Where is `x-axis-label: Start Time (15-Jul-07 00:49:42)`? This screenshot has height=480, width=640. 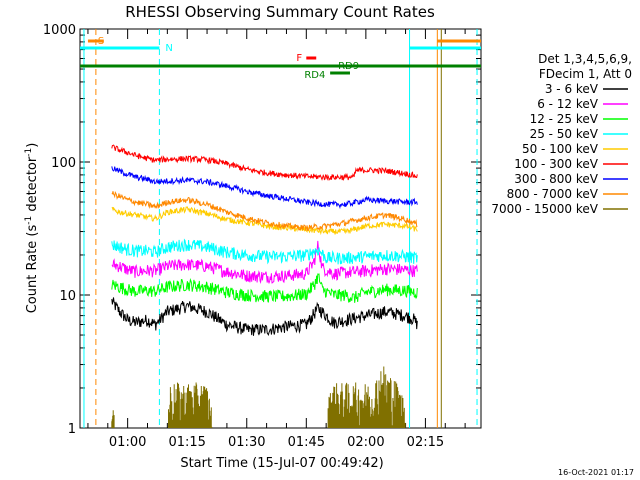 x-axis-label: Start Time (15-Jul-07 00:49:42) is located at coordinates (281, 463).